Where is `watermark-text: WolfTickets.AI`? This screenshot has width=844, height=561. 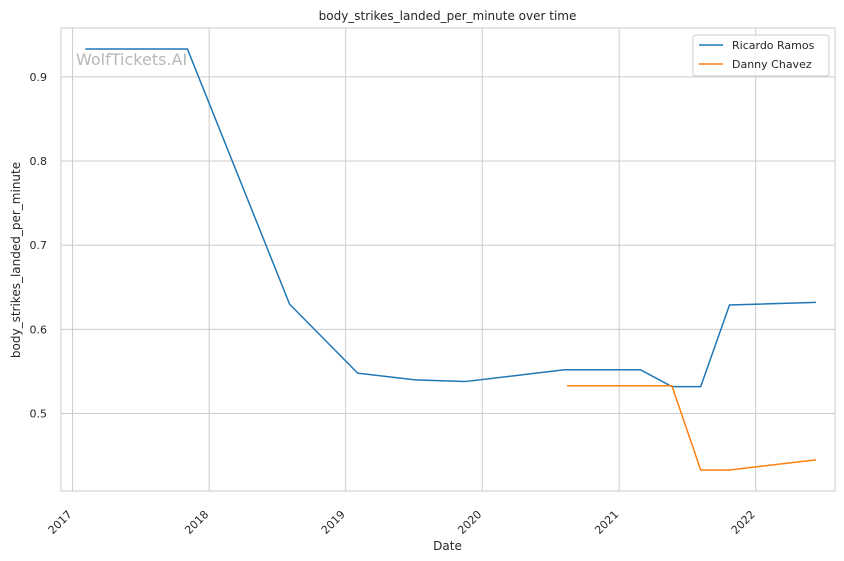
watermark-text: WolfTickets.AI is located at coordinates (131, 59).